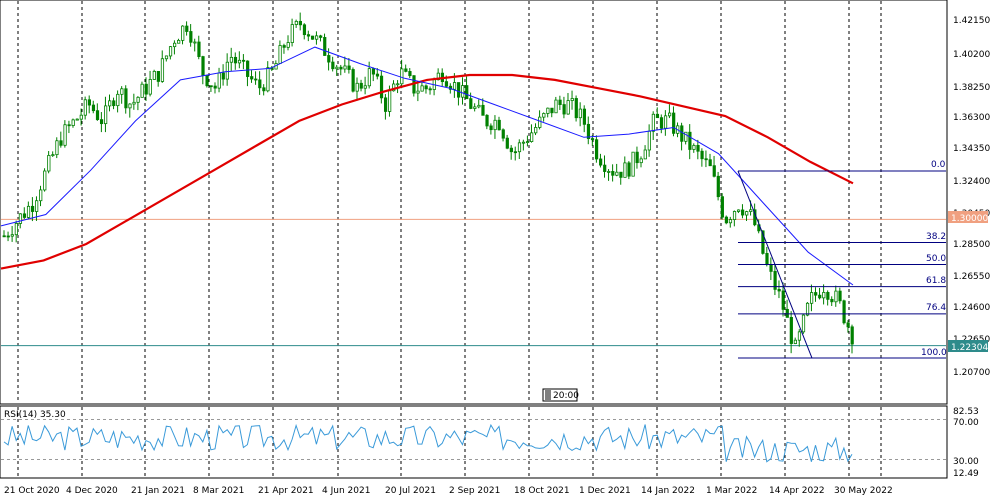 This screenshot has height=500, width=1000. I want to click on time-tick-label: 21 Apr 2021, so click(286, 491).